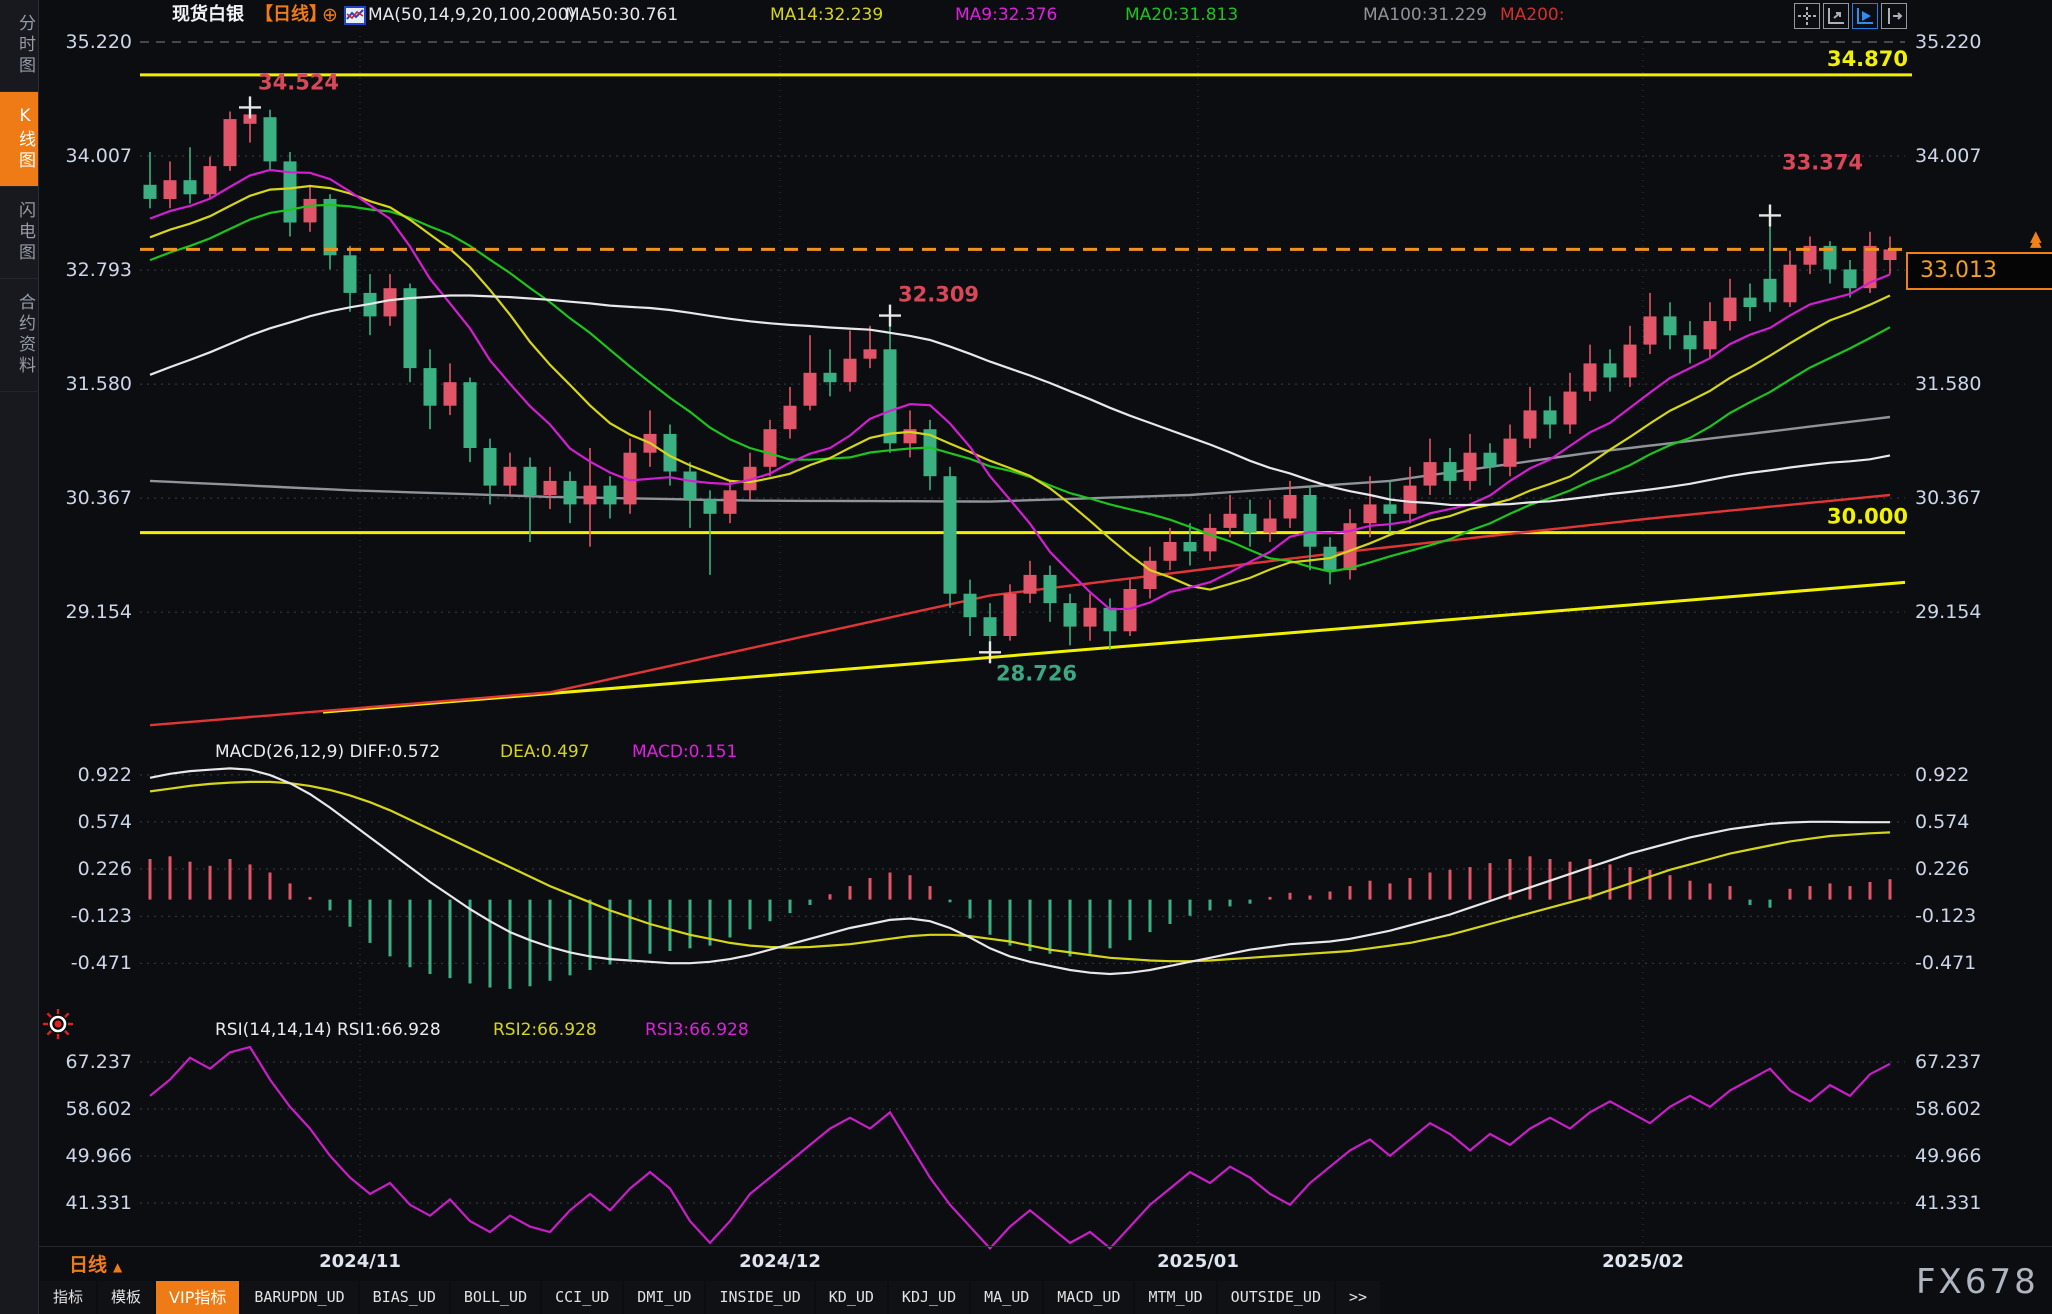  Describe the element at coordinates (1089, 1297) in the screenshot. I see `indicator-tab: MACD_UD` at that location.